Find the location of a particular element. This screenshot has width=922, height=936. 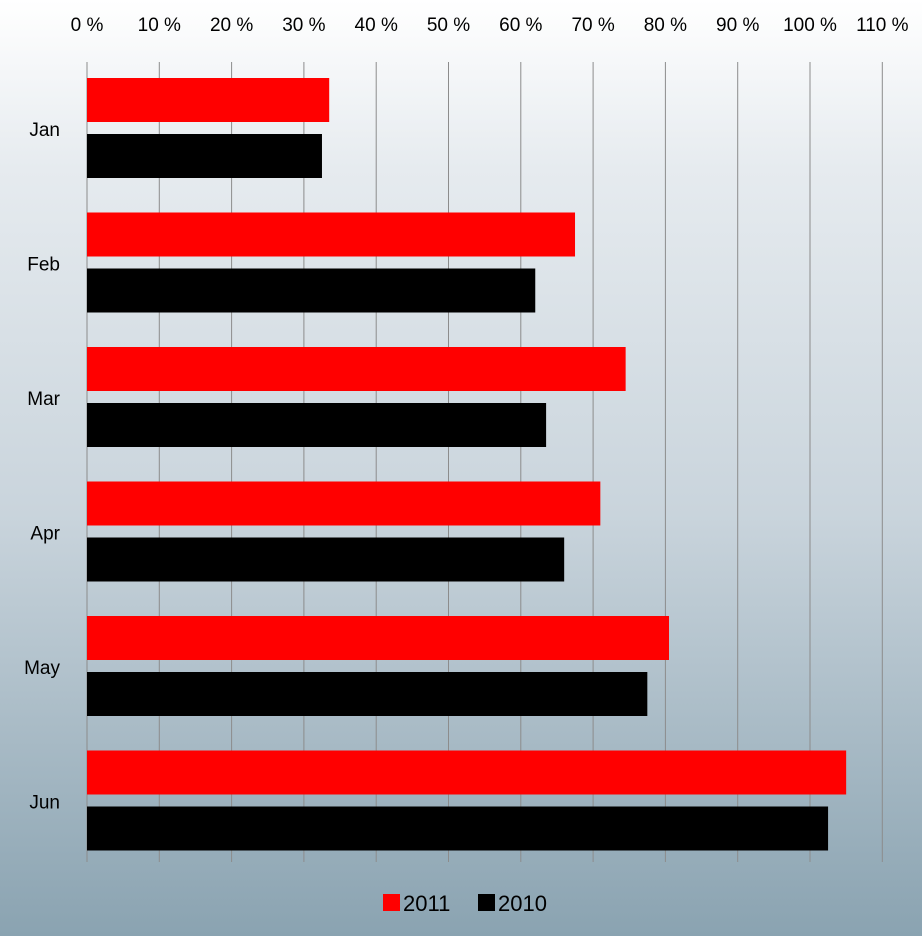

bar-2010-jan is located at coordinates (204, 156).